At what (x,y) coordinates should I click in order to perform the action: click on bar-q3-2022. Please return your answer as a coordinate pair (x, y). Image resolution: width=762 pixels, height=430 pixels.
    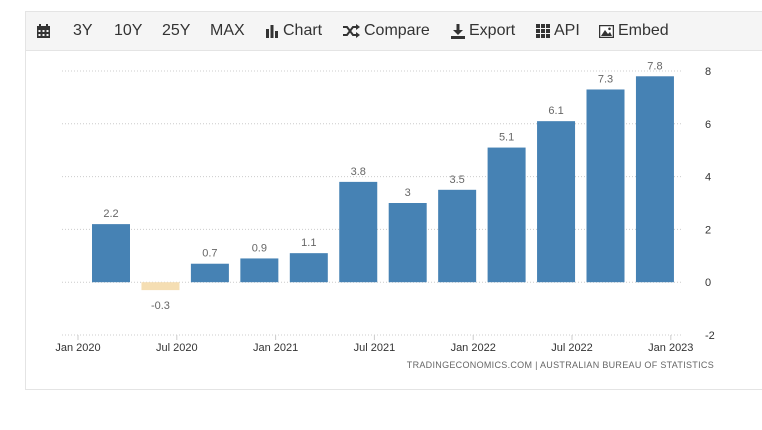
    Looking at the image, I should click on (605, 186).